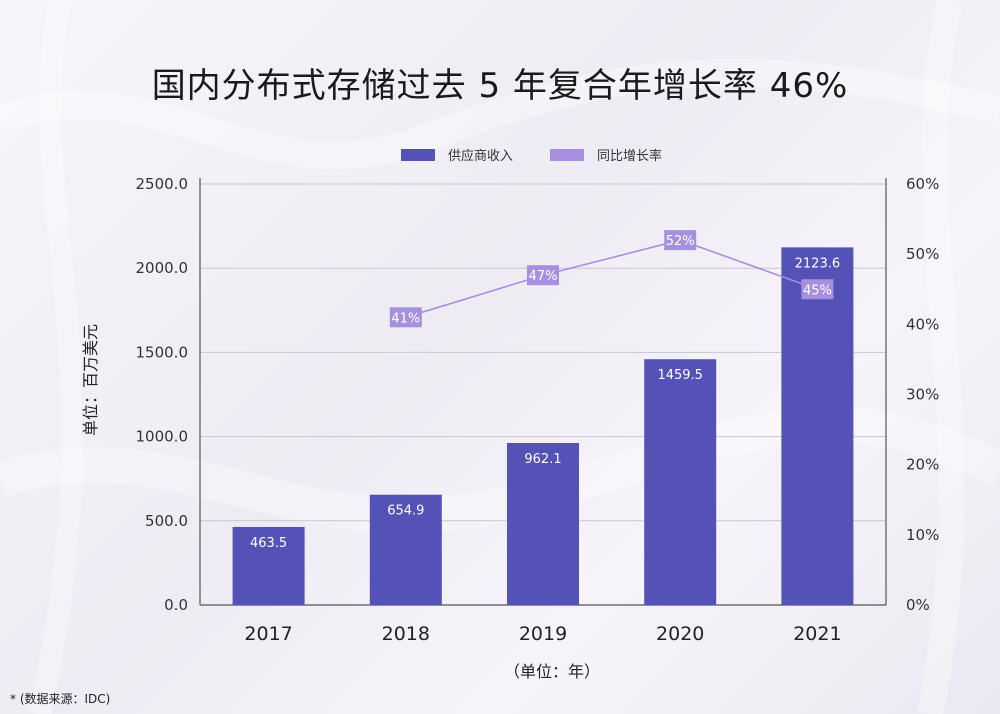 The image size is (1000, 714). What do you see at coordinates (922, 535) in the screenshot?
I see `y2-tick-label: 10%` at bounding box center [922, 535].